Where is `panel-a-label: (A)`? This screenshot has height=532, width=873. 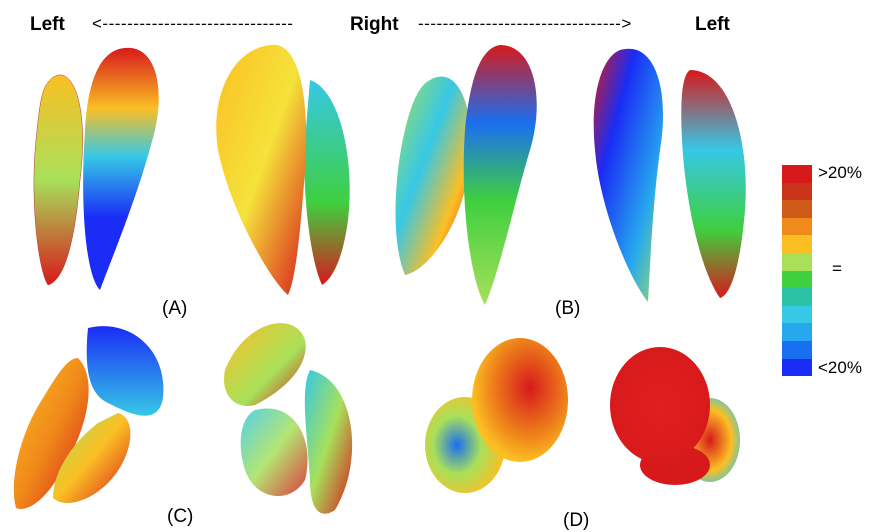
panel-a-label: (A) is located at coordinates (175, 308).